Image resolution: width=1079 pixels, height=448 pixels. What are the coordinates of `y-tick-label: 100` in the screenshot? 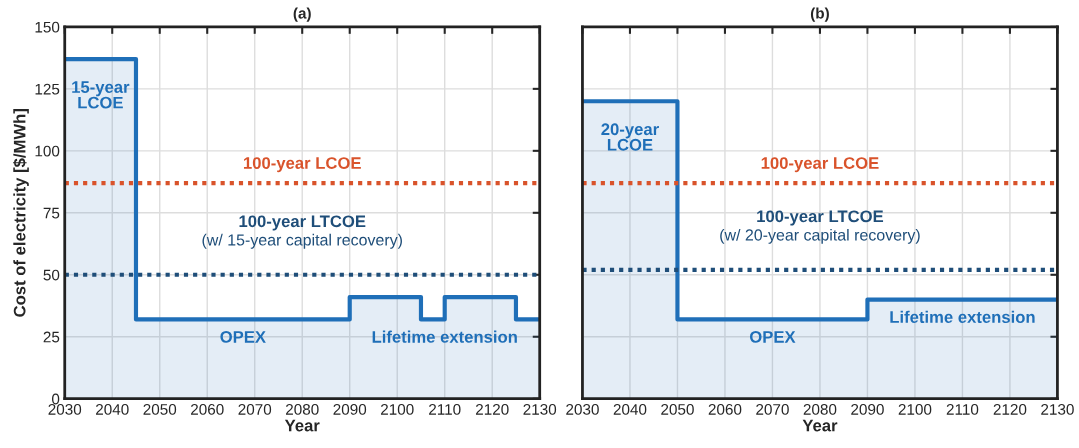 It's located at (47, 151).